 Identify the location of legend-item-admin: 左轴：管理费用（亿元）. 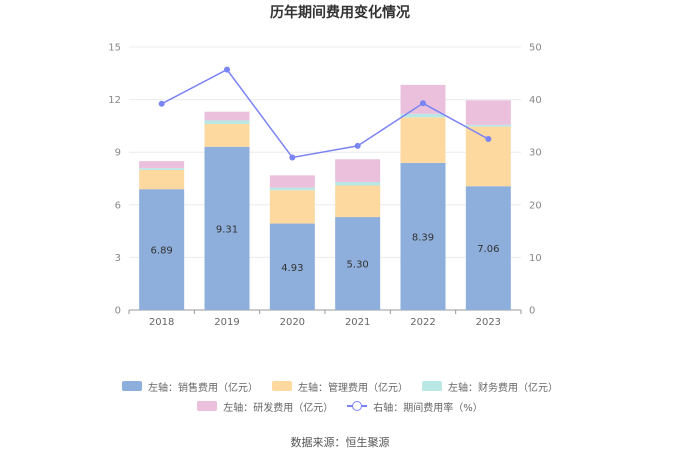
(340, 386).